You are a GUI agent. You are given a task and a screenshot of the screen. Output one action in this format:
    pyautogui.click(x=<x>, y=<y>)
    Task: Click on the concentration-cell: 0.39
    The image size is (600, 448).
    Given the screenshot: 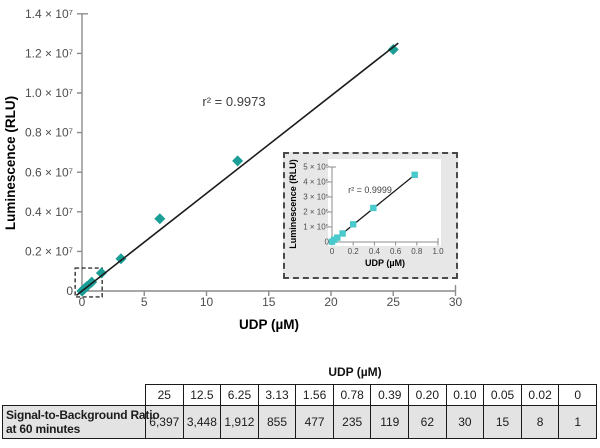 What is the action you would take?
    pyautogui.click(x=390, y=395)
    